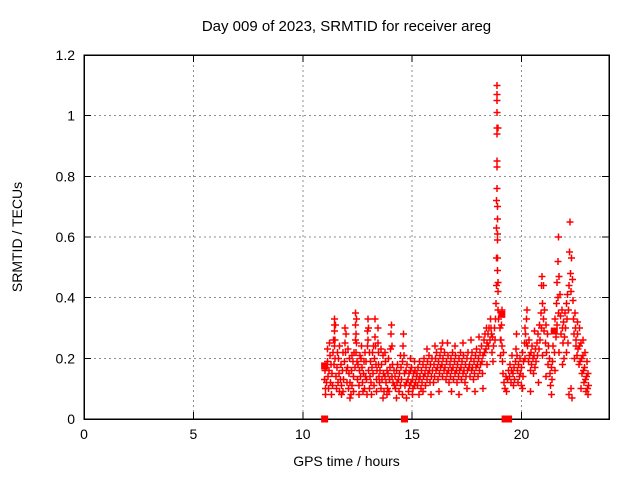 The height and width of the screenshot is (480, 640). Describe the element at coordinates (66, 358) in the screenshot. I see `y-tick-label: 0.2` at that location.